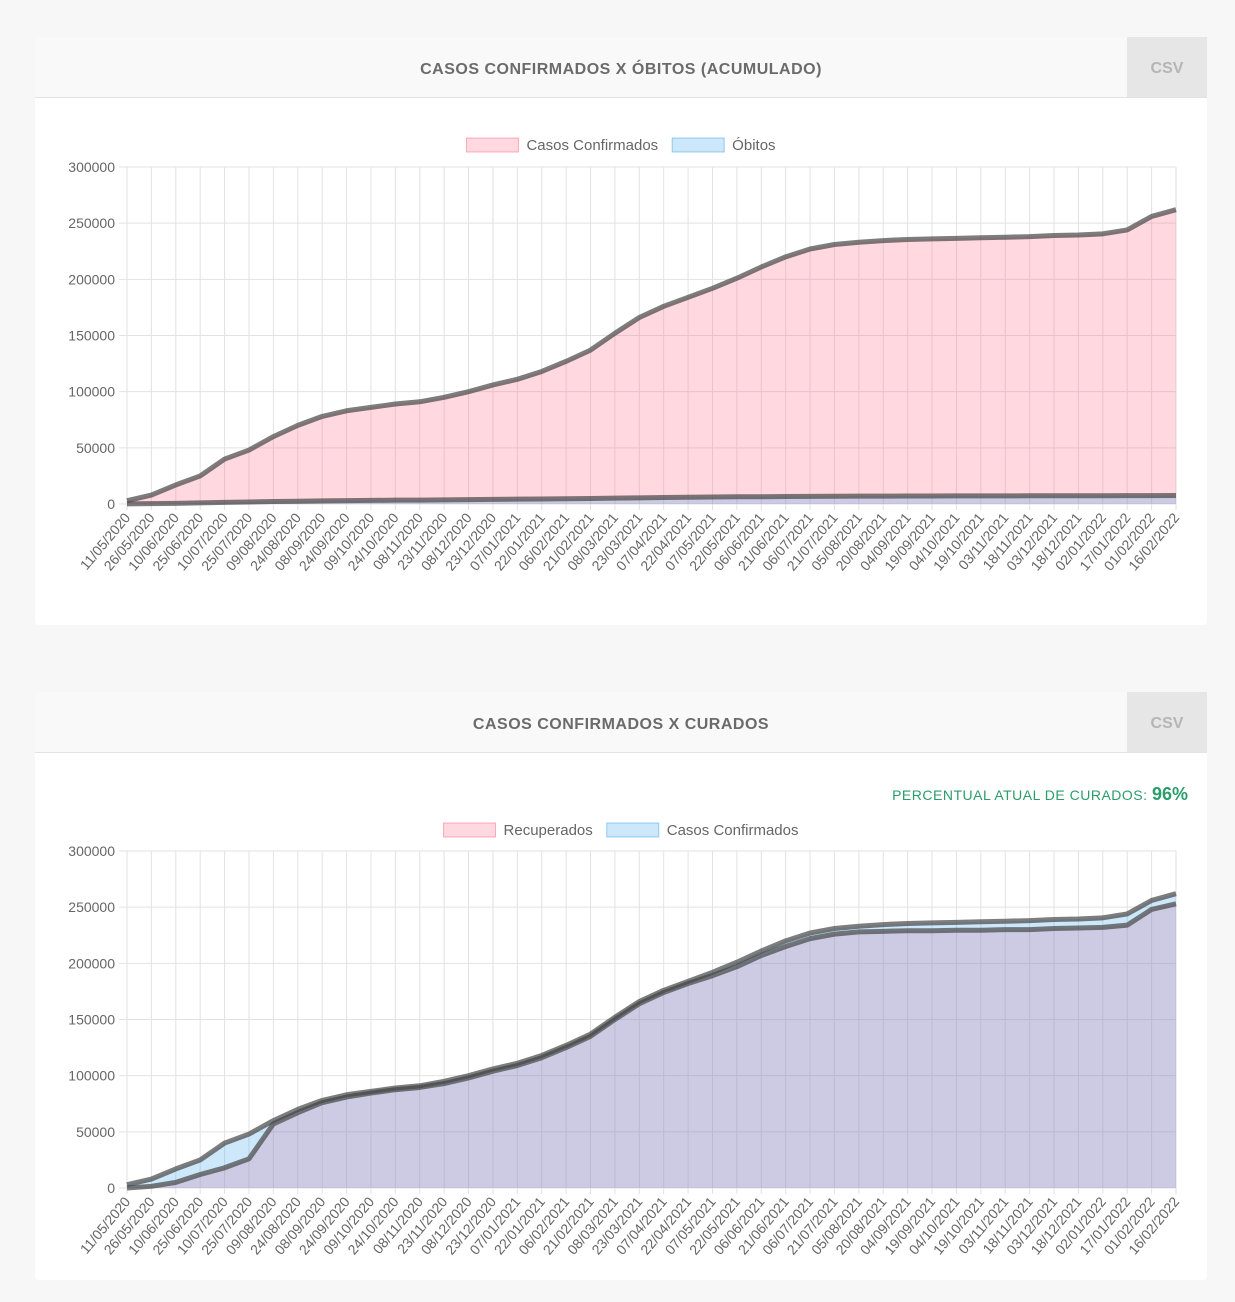  What do you see at coordinates (651, 499) in the screenshot?
I see `line` at bounding box center [651, 499].